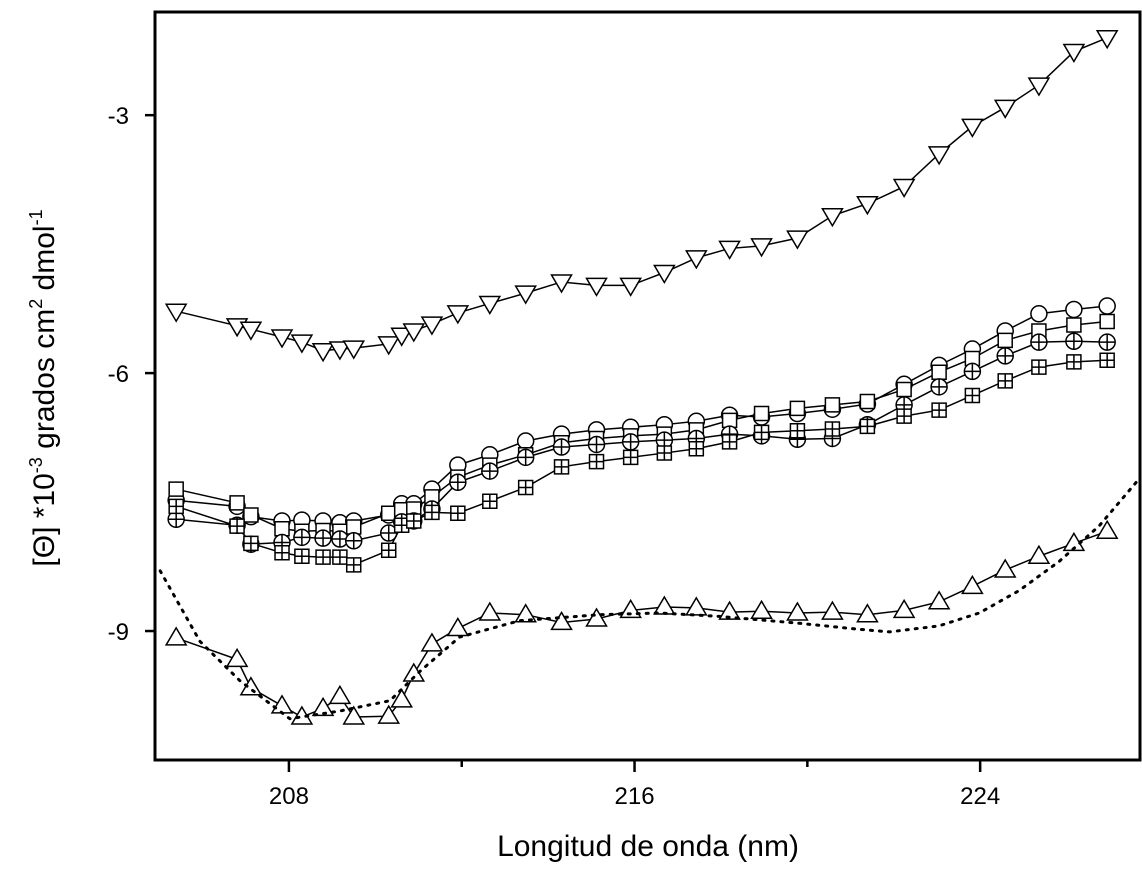  Describe the element at coordinates (648, 846) in the screenshot. I see `x-axis-label: Longitud de onda (nm)` at that location.